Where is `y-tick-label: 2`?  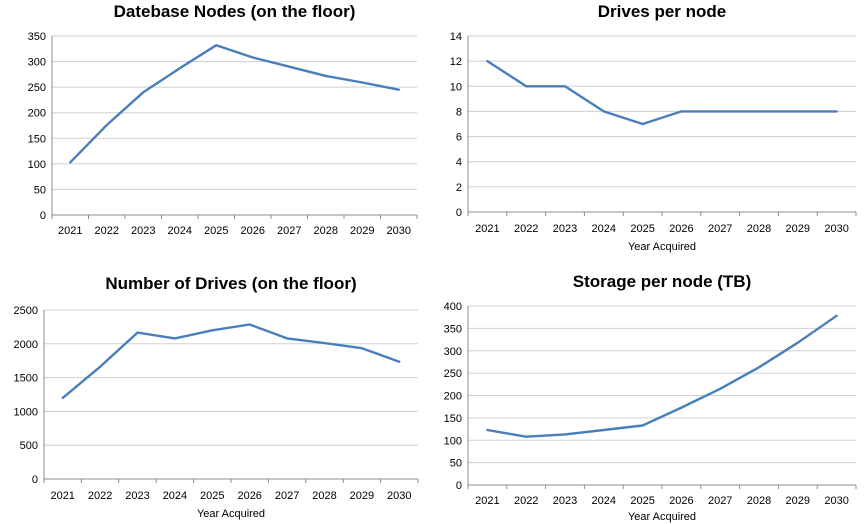 y-tick-label: 2 is located at coordinates (459, 188).